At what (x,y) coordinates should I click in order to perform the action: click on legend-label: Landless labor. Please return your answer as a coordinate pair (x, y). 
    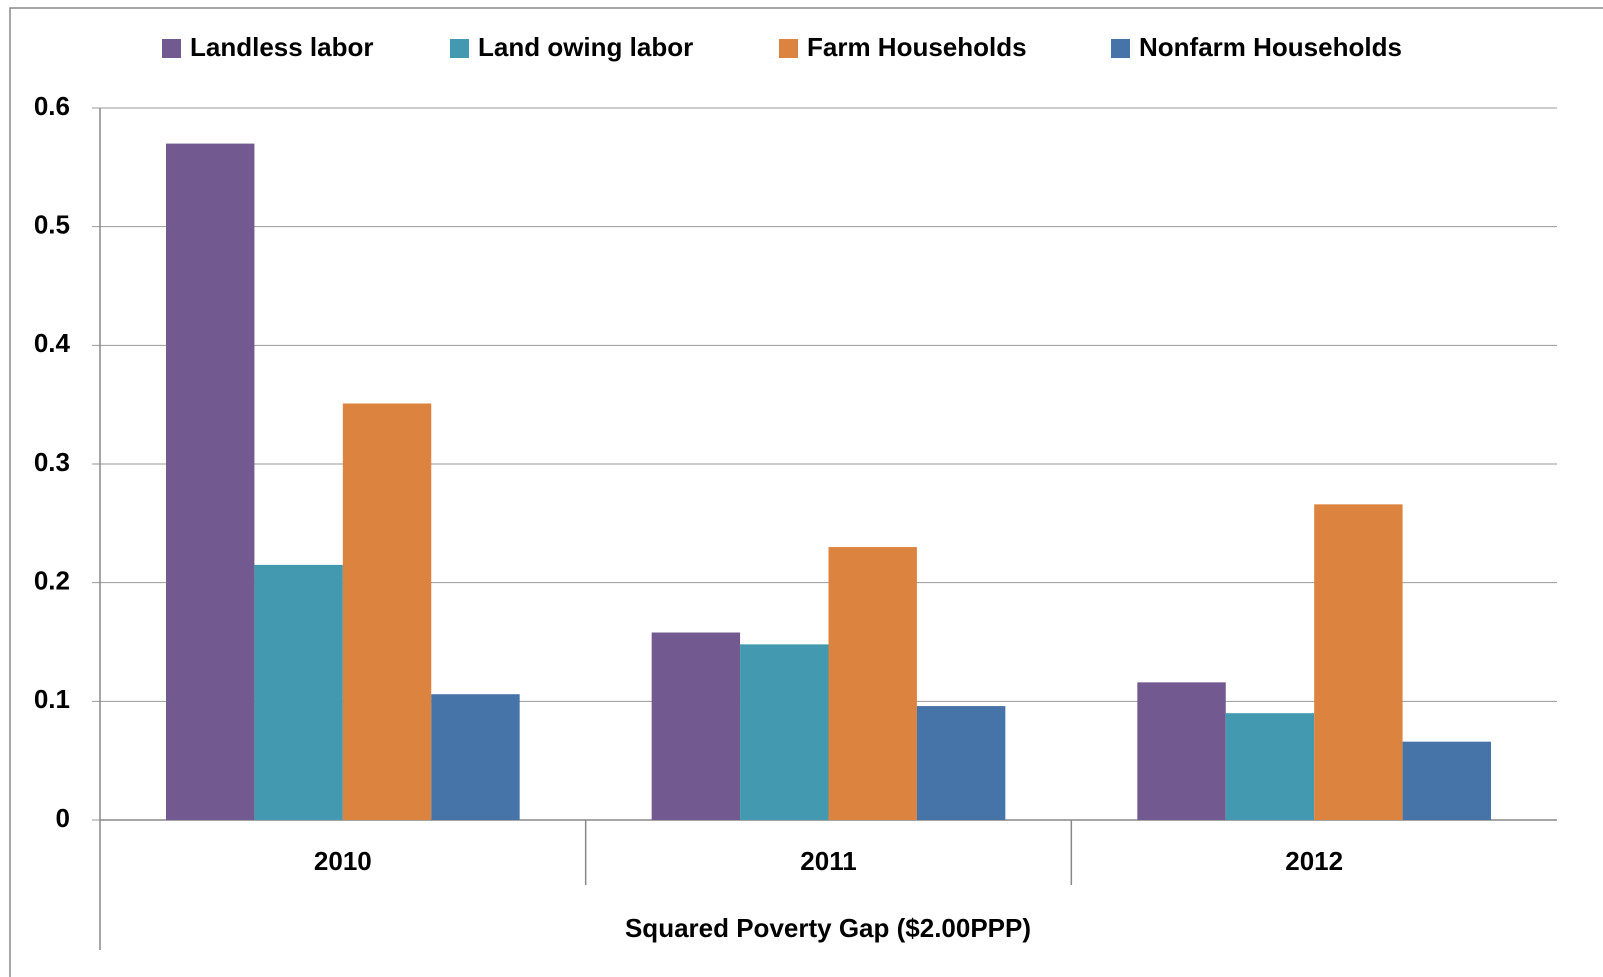
    Looking at the image, I should click on (282, 47).